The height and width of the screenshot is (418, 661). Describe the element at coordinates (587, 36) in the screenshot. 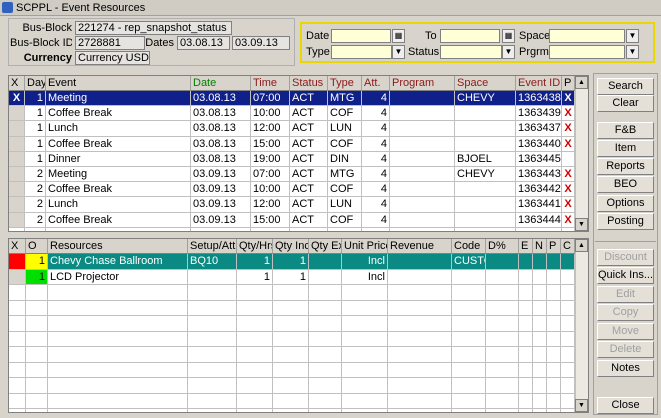

I see `space-input` at that location.